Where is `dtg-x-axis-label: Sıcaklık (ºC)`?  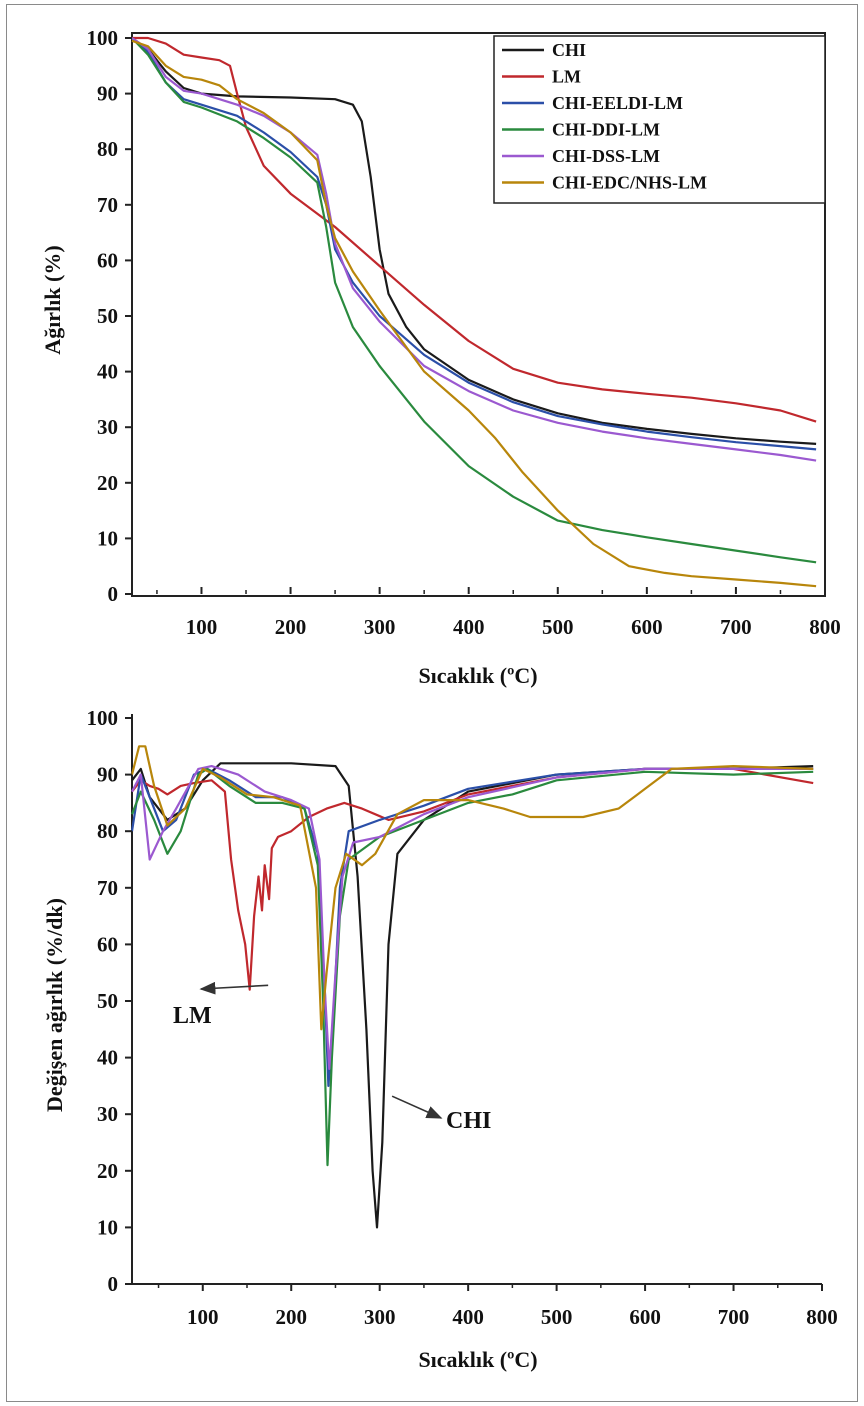 dtg-x-axis-label: Sıcaklık (ºC) is located at coordinates (477, 1359).